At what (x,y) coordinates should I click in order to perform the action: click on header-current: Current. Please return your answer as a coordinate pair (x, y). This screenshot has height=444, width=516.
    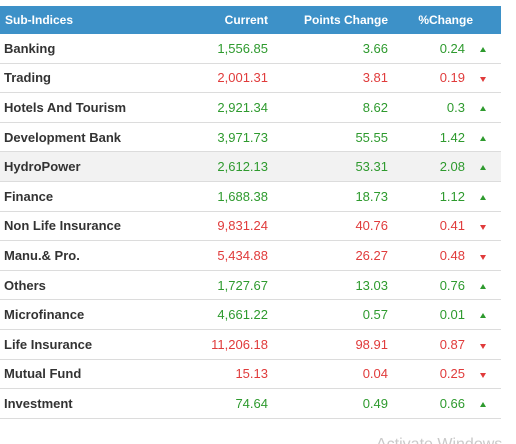
    Looking at the image, I should click on (209, 20).